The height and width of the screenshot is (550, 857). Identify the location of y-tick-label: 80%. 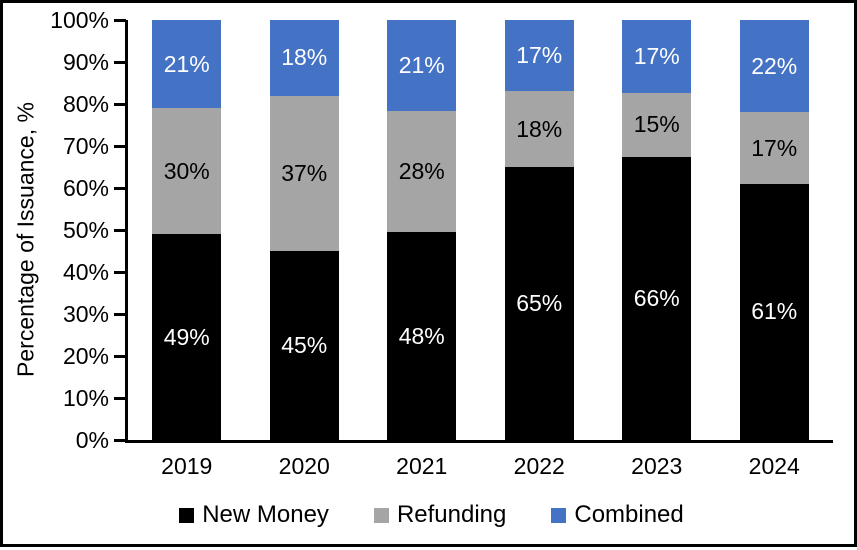
(85, 104).